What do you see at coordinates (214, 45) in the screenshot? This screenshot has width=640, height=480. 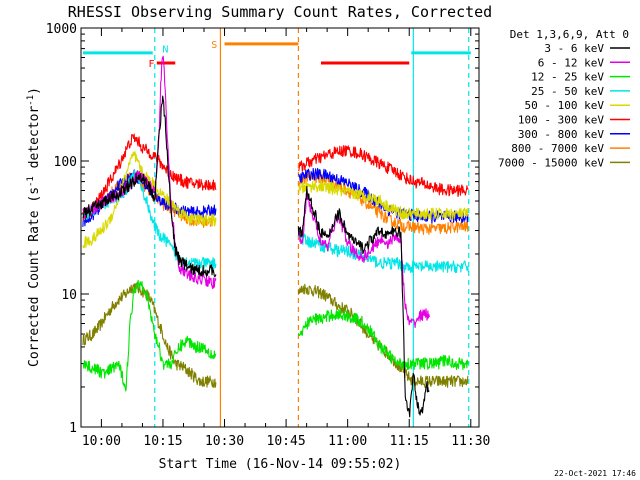 I see `flag-label: S` at bounding box center [214, 45].